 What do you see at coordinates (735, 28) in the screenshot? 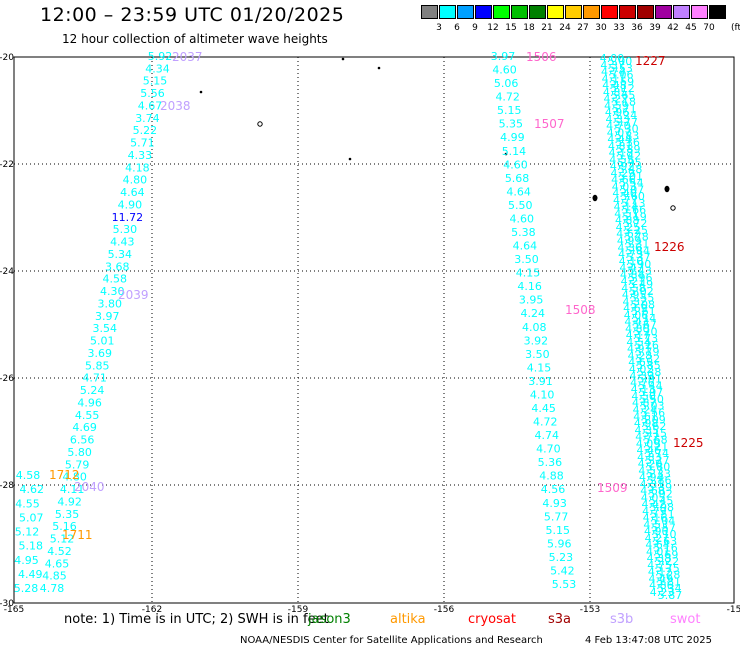
I see `colorbar-unit: (ft)` at bounding box center [735, 28].